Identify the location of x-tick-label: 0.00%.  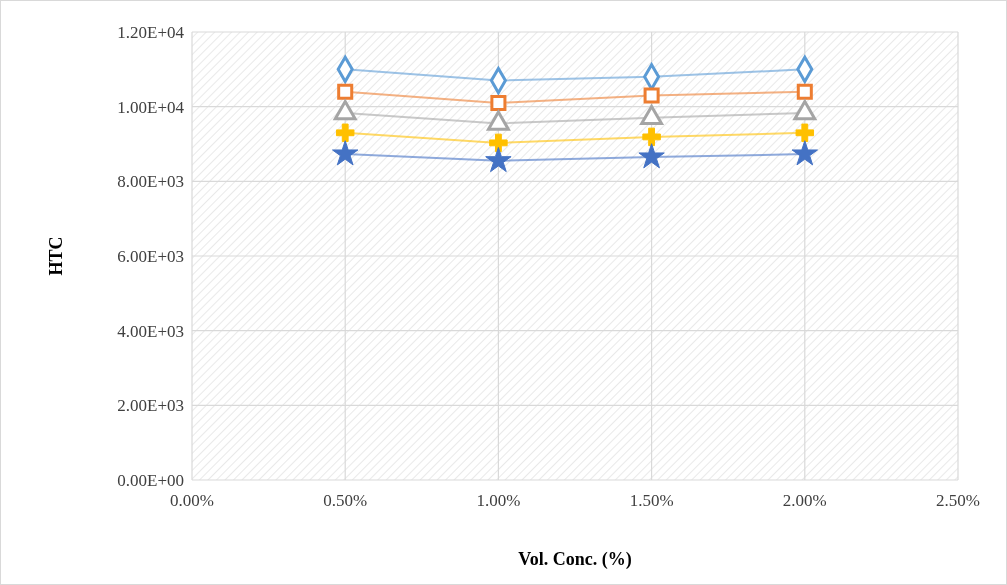
(192, 500).